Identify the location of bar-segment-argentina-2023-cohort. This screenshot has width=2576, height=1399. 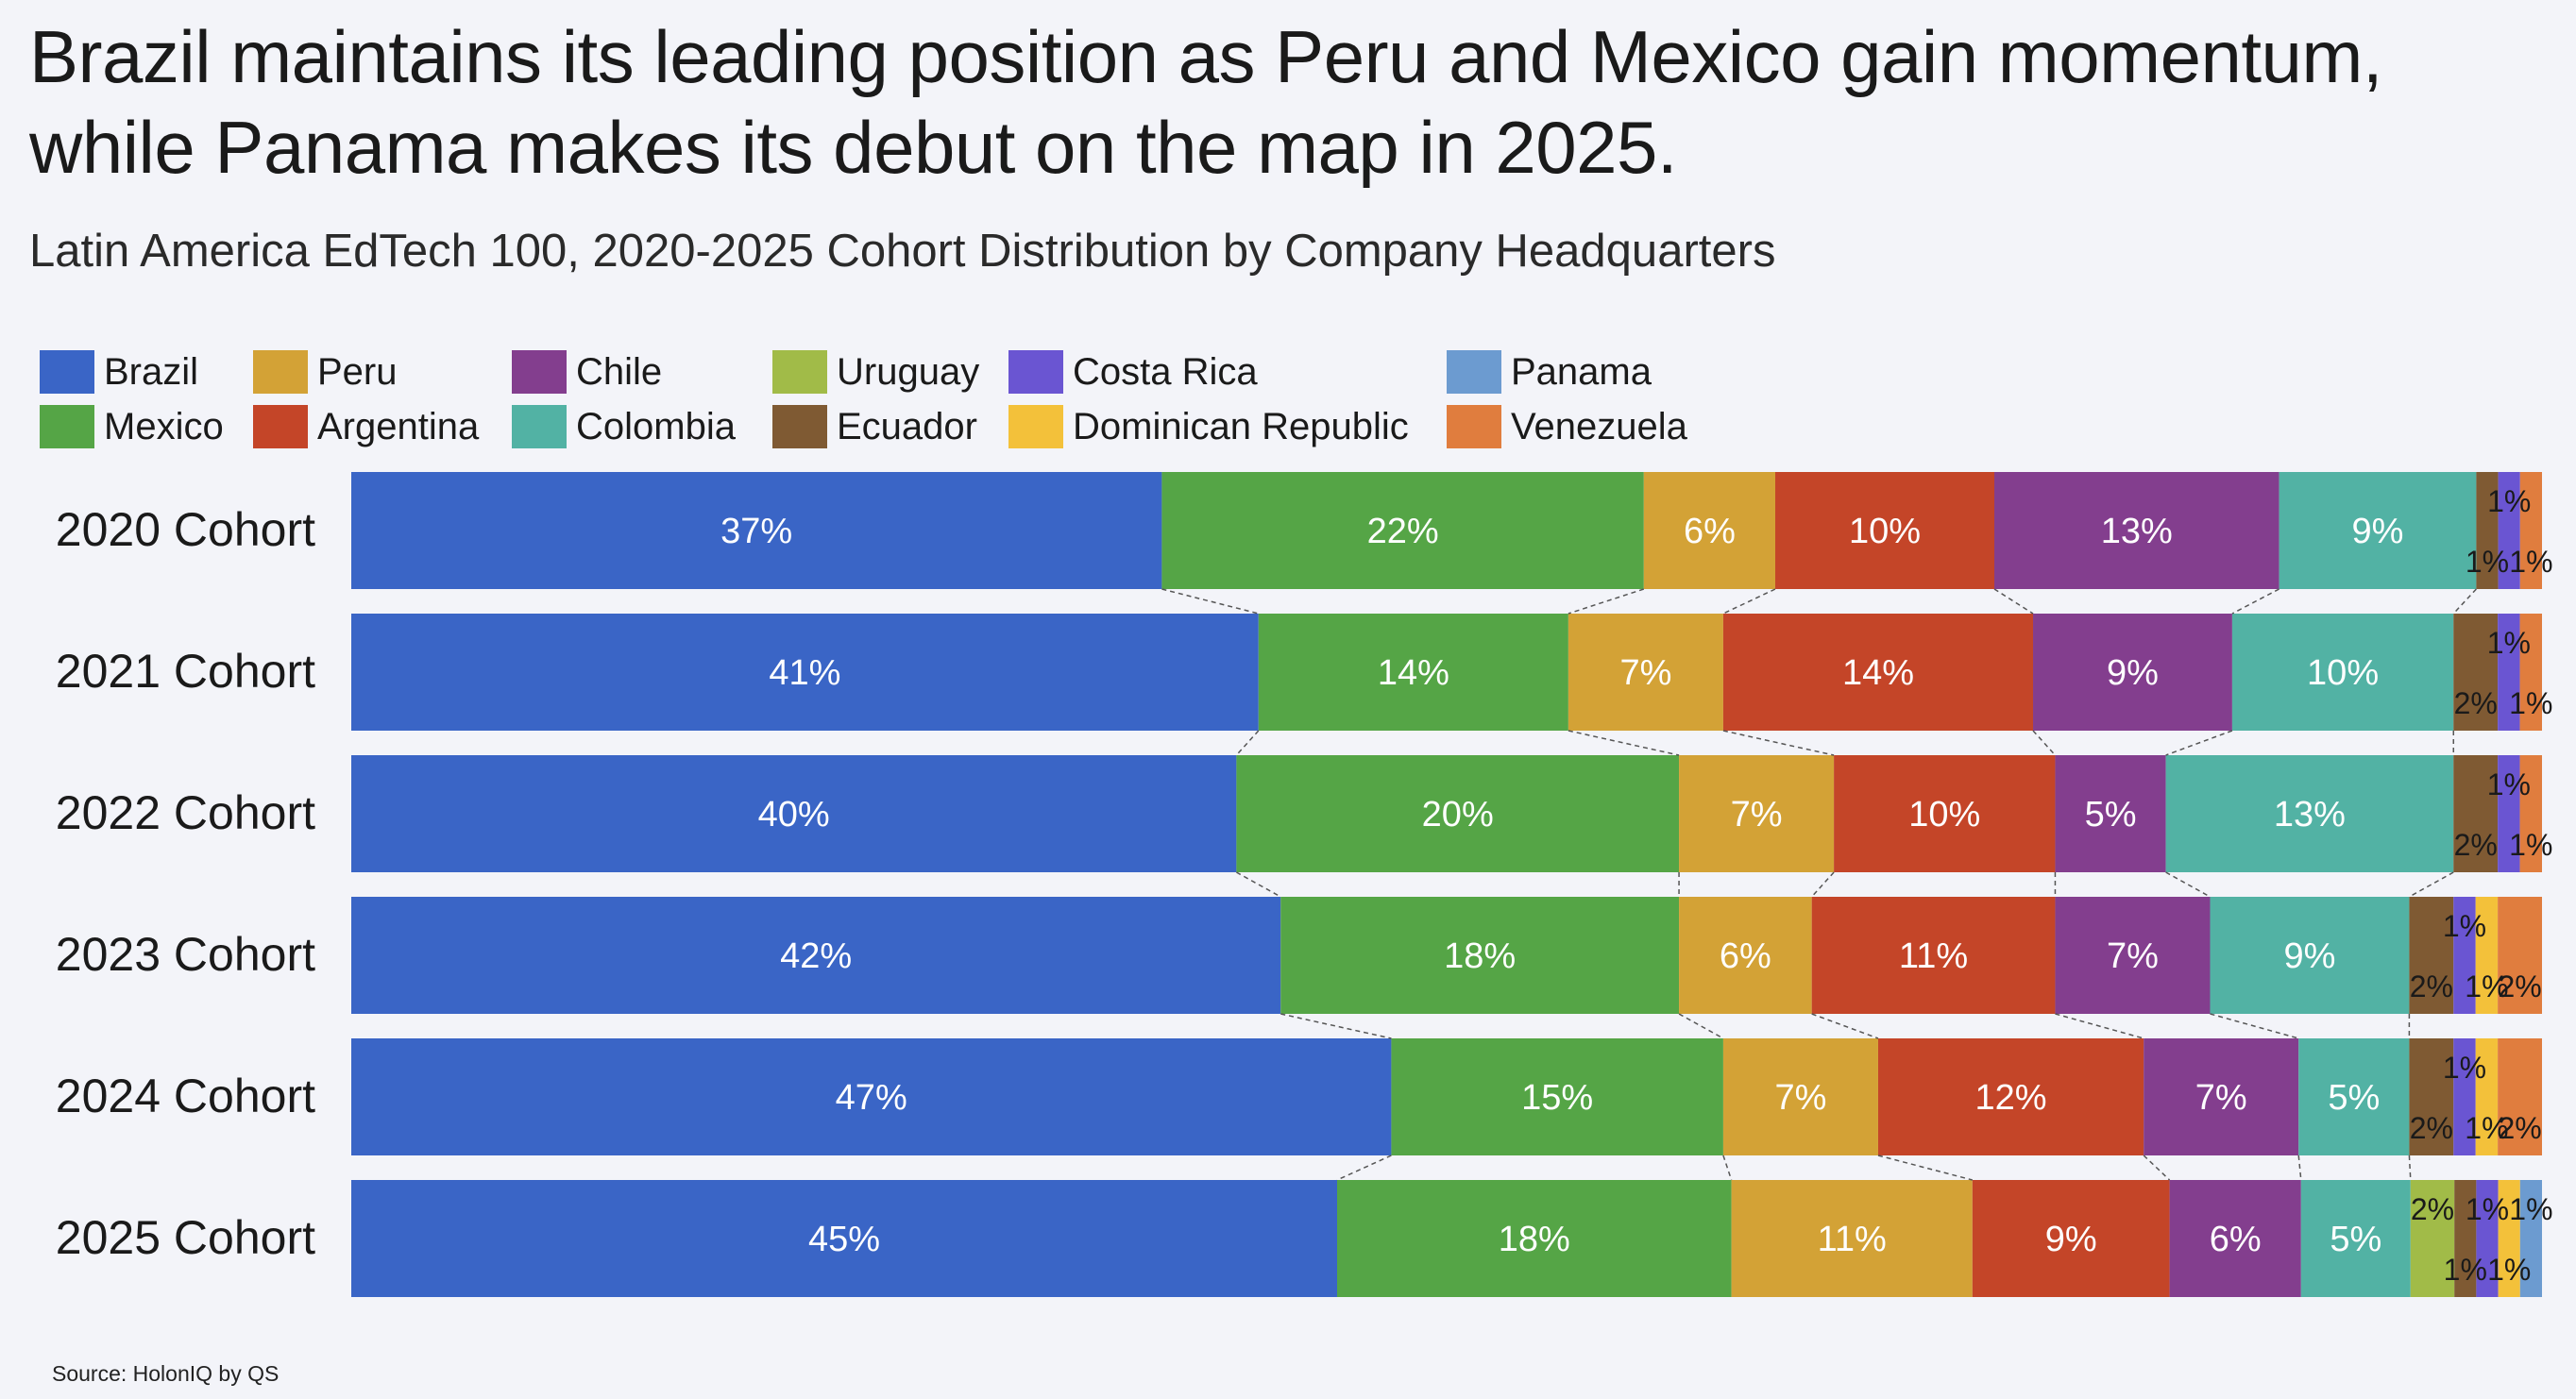
(1933, 955).